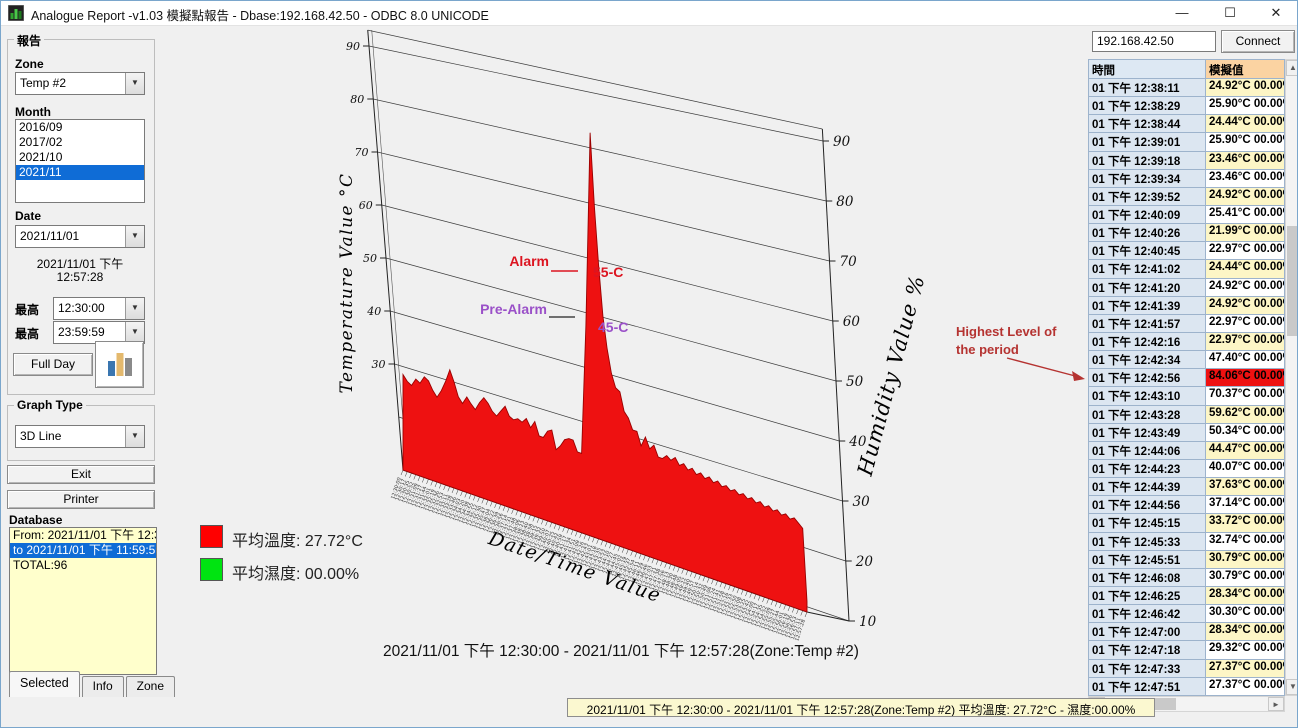 The image size is (1298, 728). I want to click on svg-text: 70, so click(849, 262).